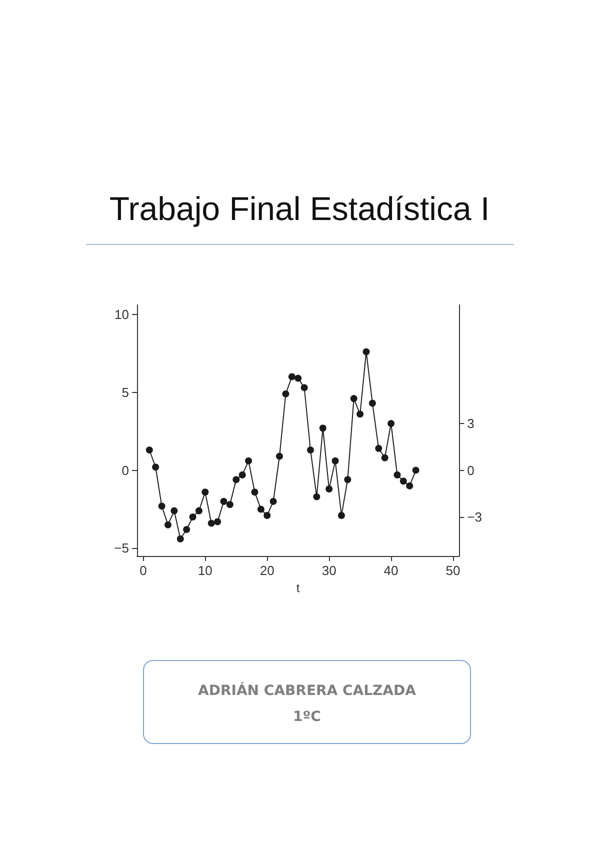  I want to click on y-tick-label: −5, so click(121, 548).